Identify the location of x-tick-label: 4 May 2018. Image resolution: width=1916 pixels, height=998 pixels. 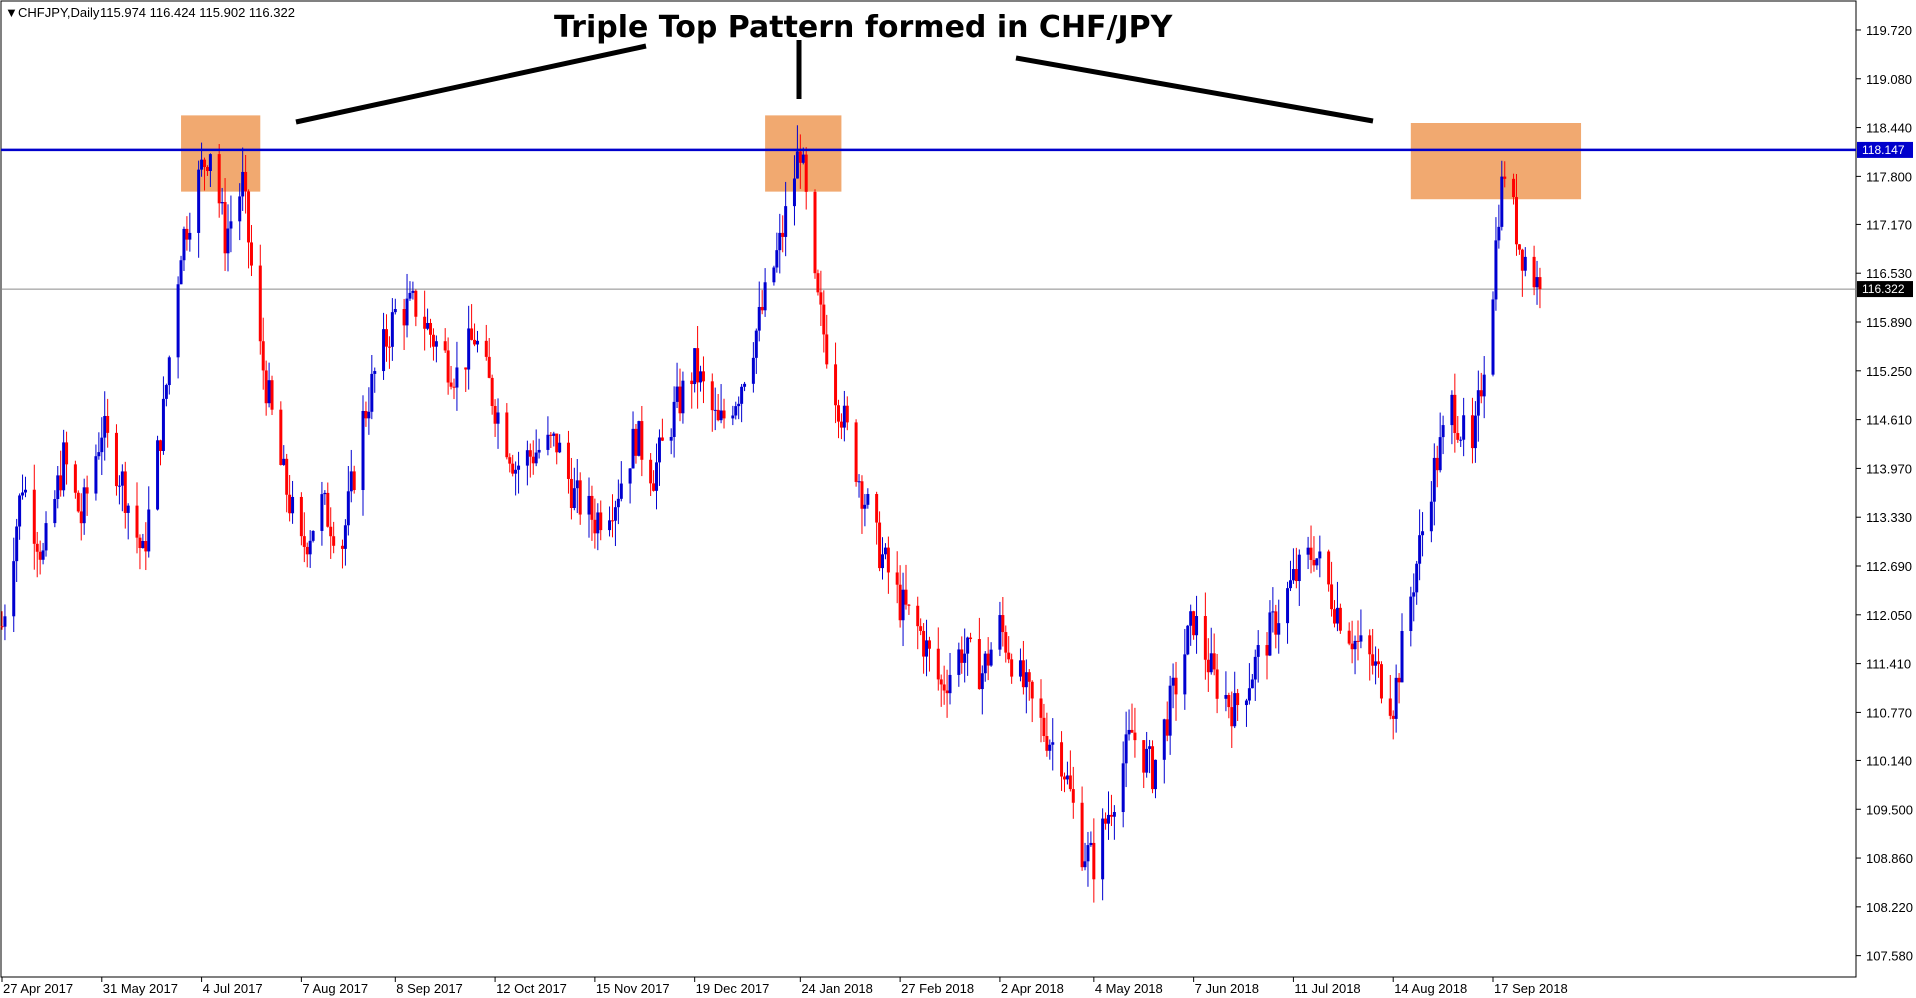
(1129, 988).